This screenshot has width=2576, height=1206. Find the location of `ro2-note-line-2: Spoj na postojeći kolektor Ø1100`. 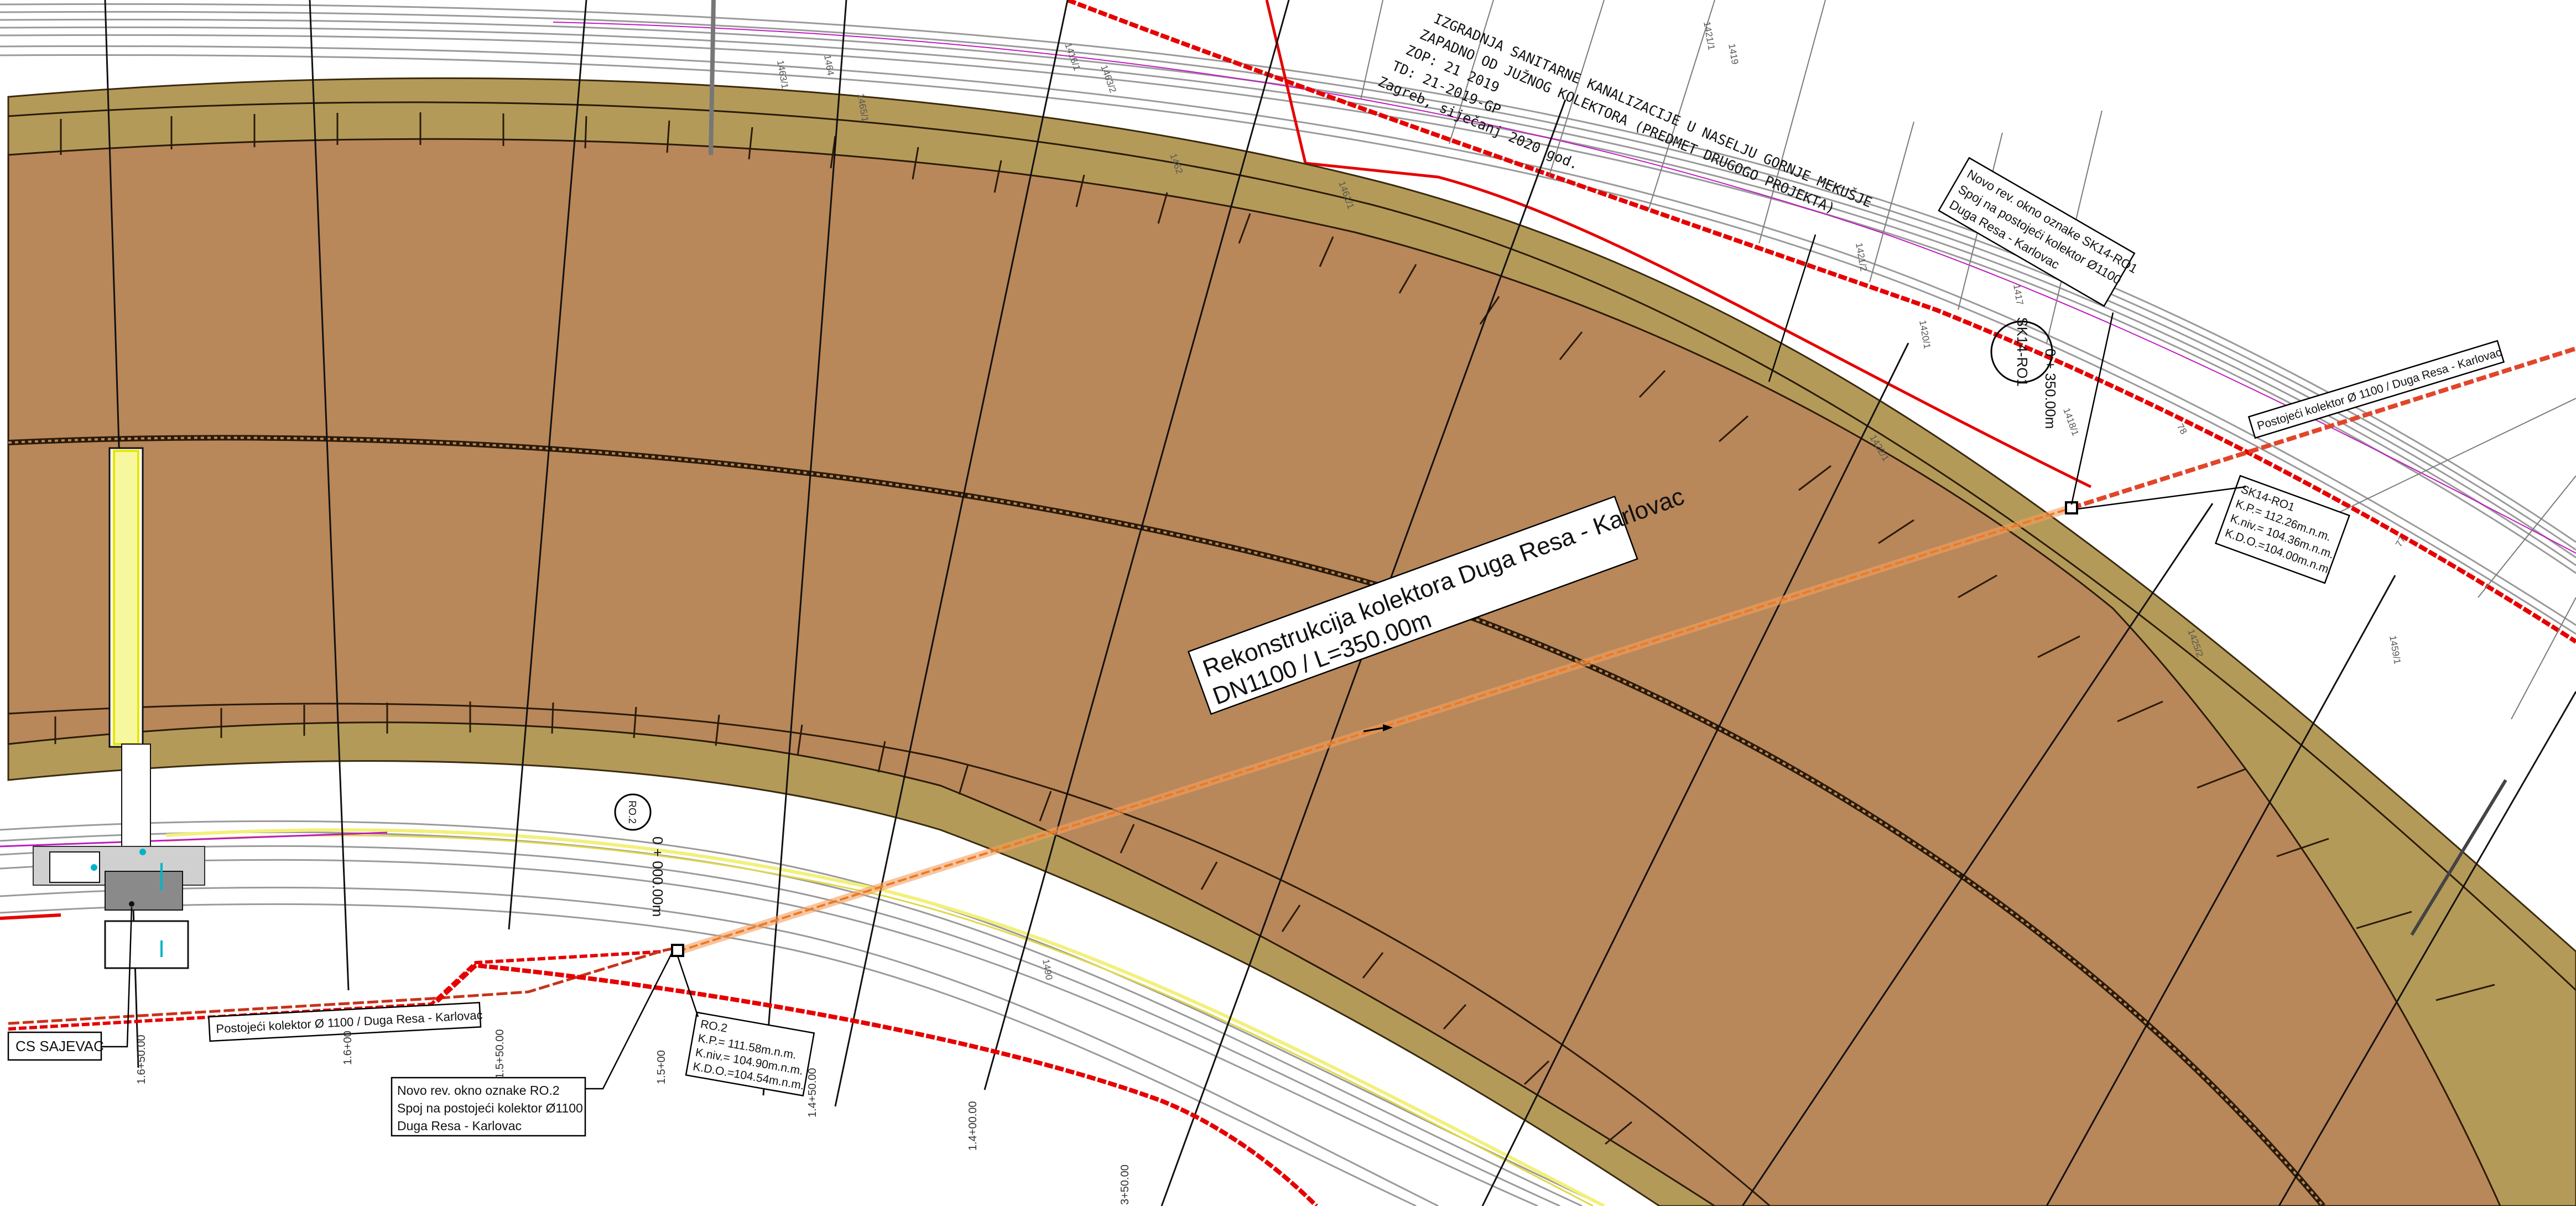

ro2-note-line-2: Spoj na postojeći kolektor Ø1100 is located at coordinates (490, 1108).